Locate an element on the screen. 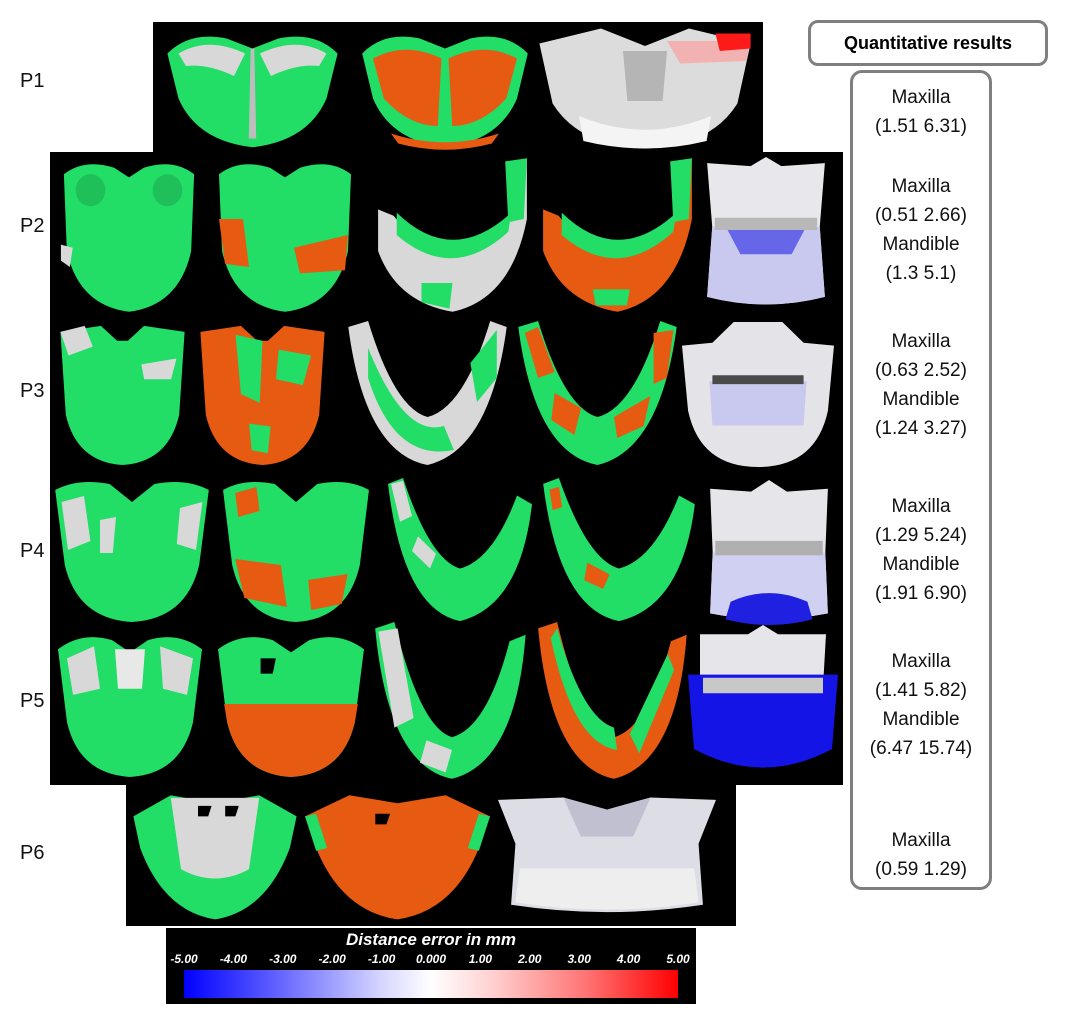 The image size is (1071, 1020). quantitative-entry-p3: Maxilla (0.63 2.52) Mandible (1.24 3.27) is located at coordinates (921, 385).